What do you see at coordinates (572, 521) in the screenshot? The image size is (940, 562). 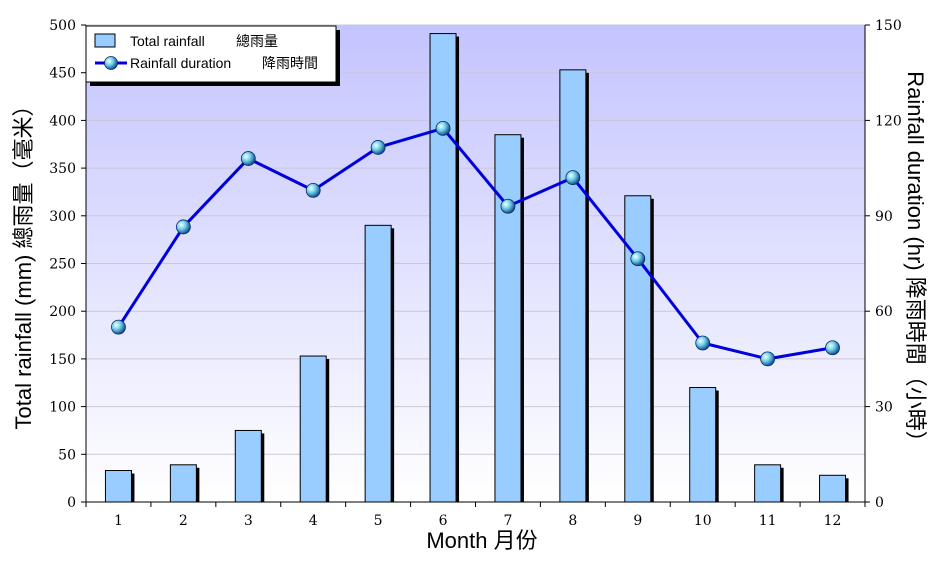 I see `x-tick-label: 8` at bounding box center [572, 521].